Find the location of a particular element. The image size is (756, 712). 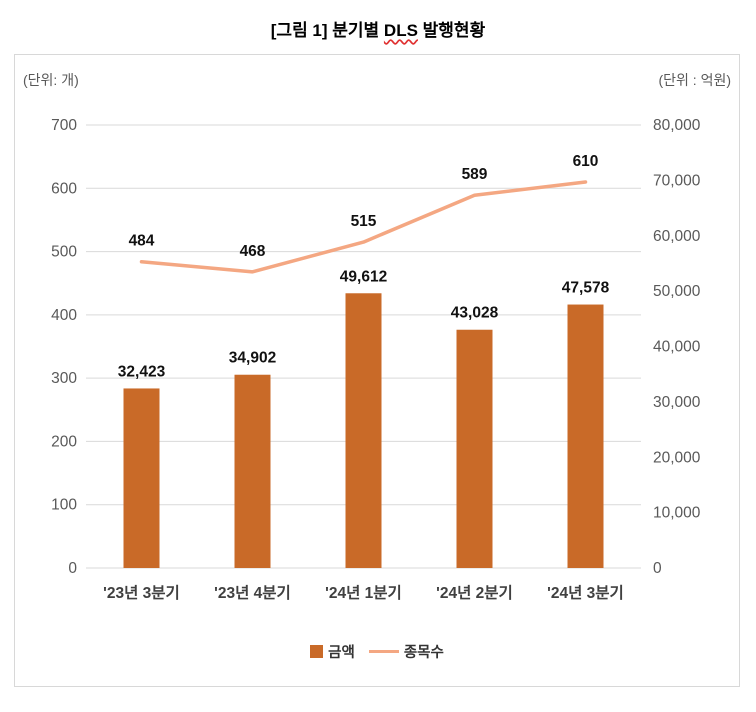

right-axis-tick-label: 0 is located at coordinates (657, 568).